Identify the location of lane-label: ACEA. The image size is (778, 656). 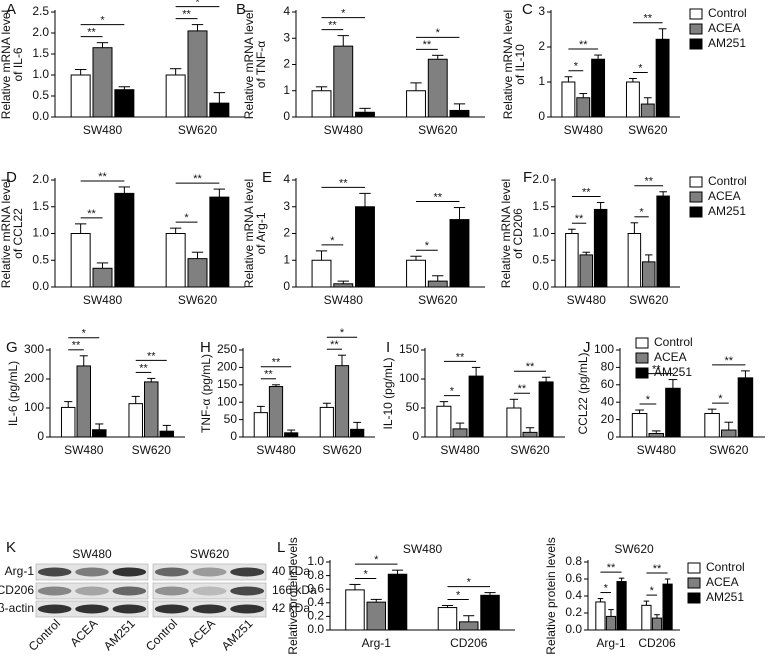
(83, 632).